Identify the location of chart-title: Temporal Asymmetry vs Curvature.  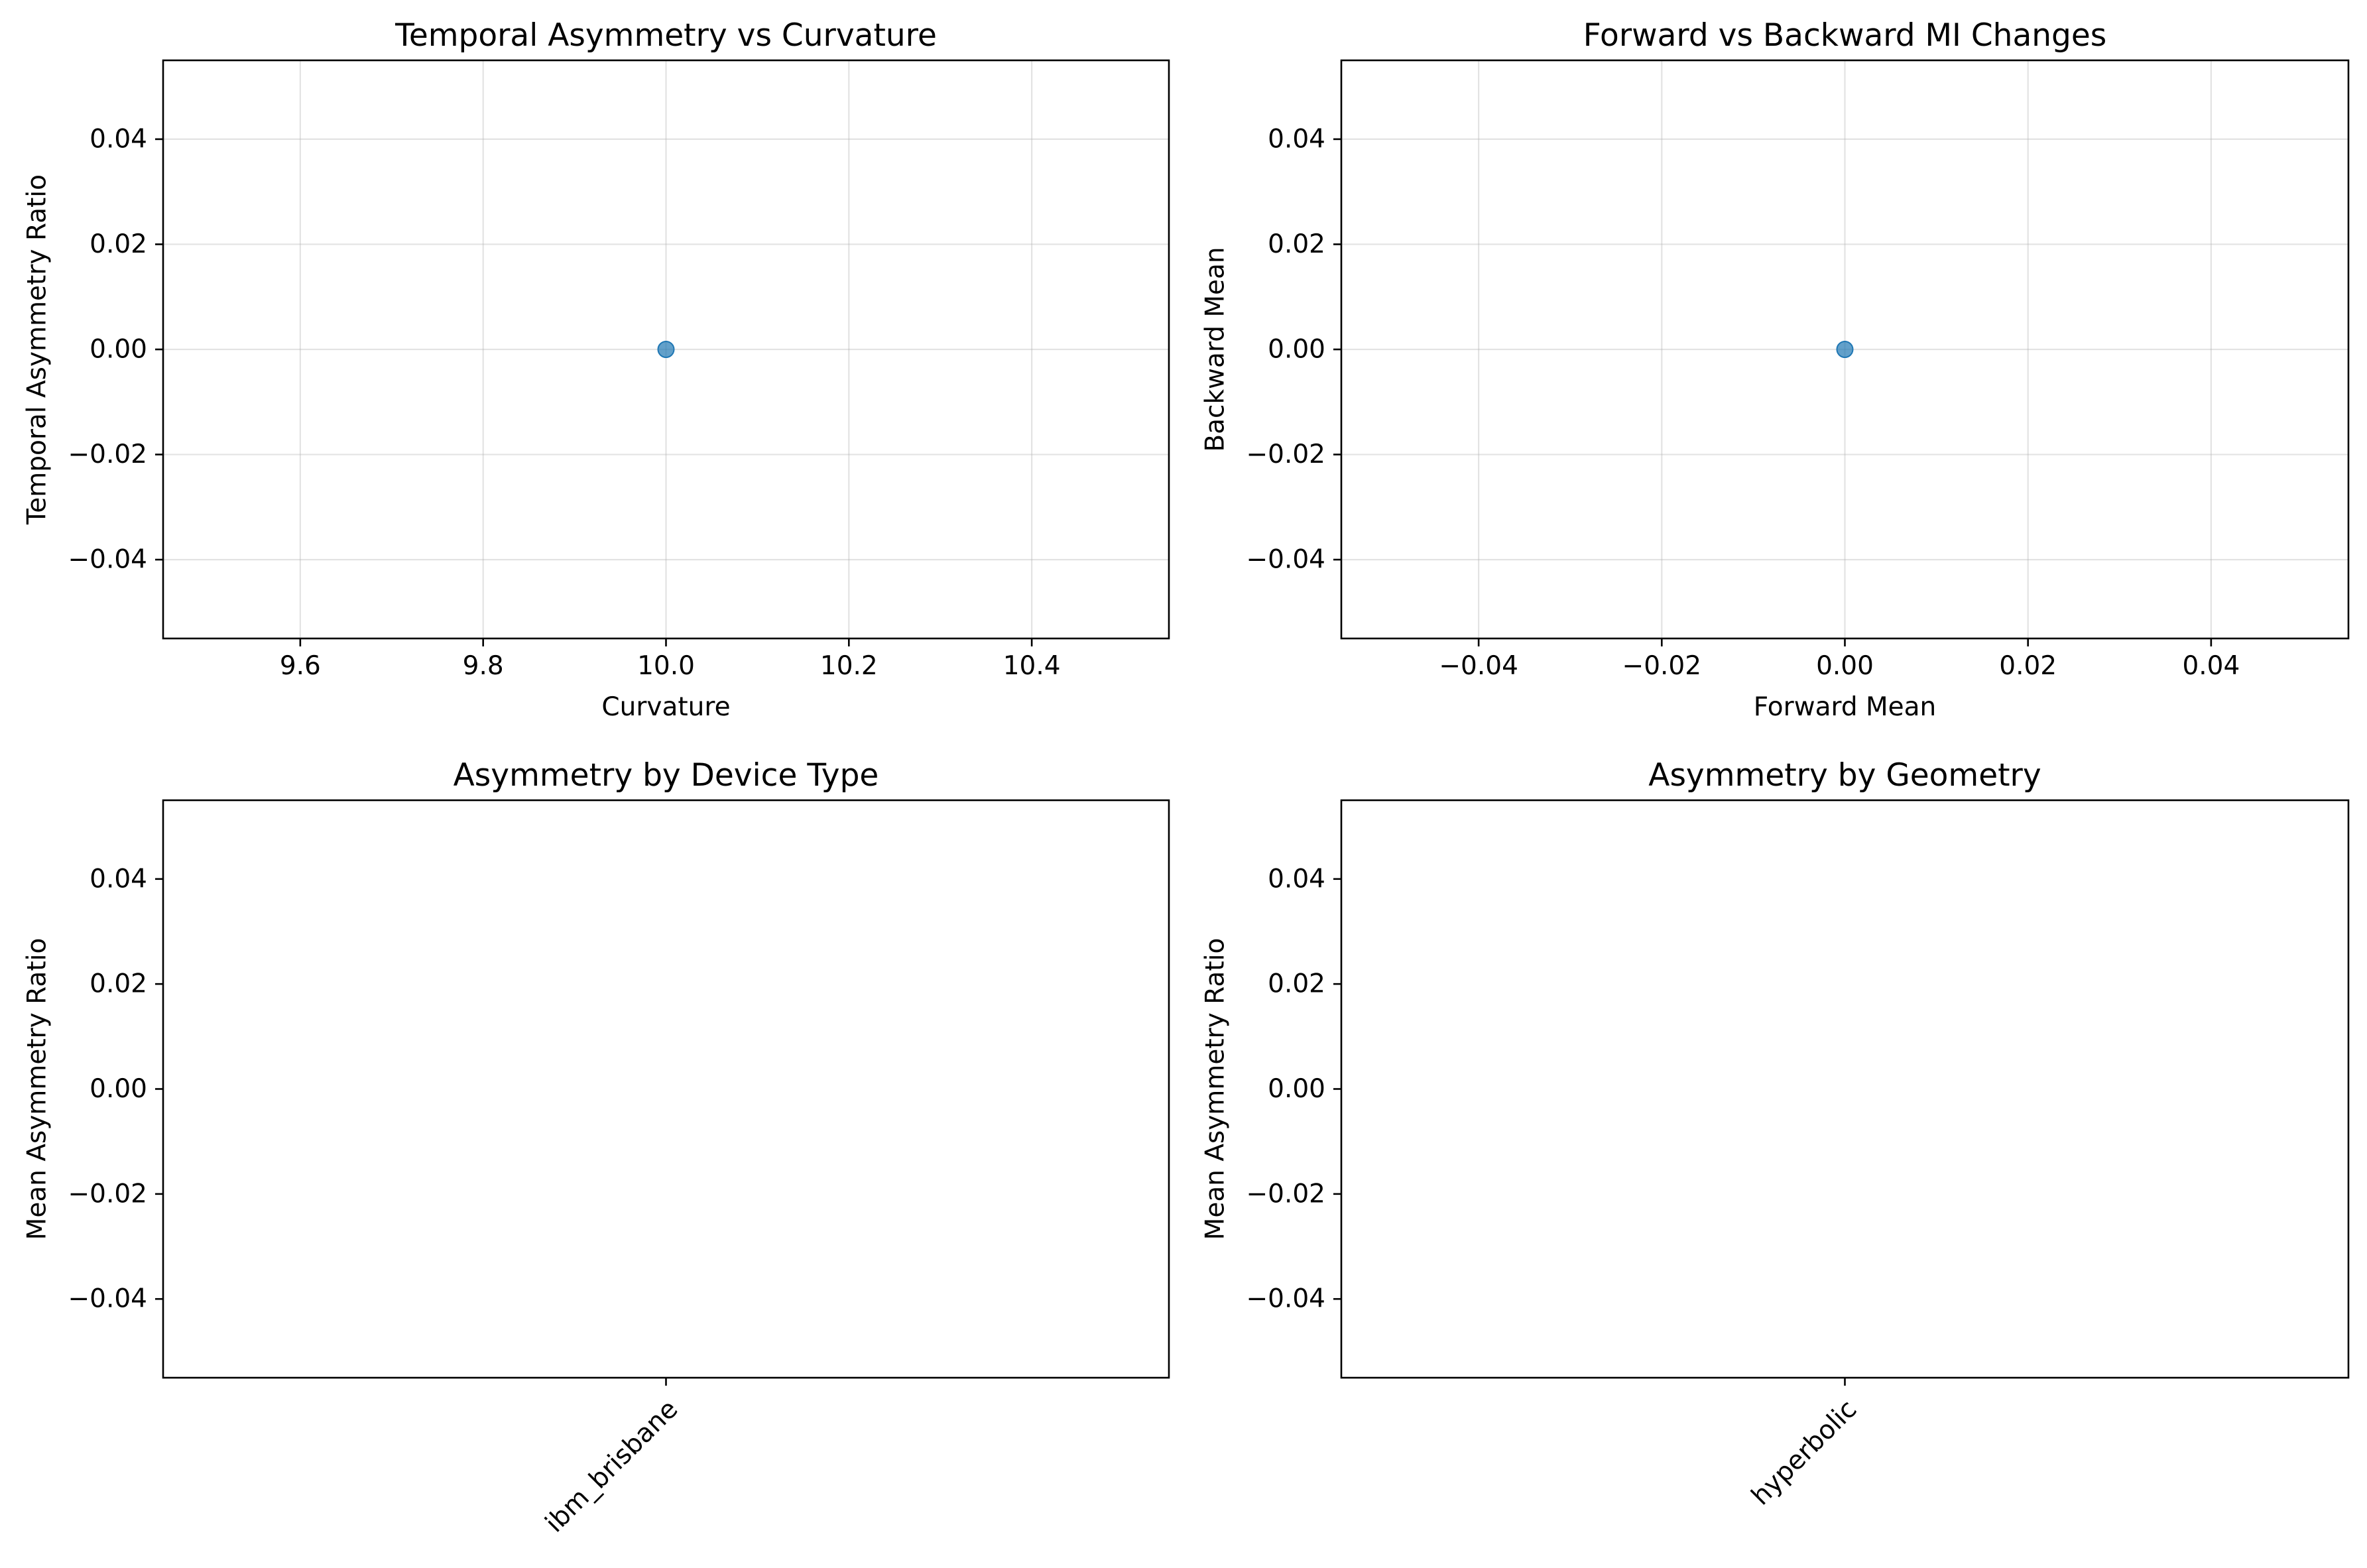
(665, 35).